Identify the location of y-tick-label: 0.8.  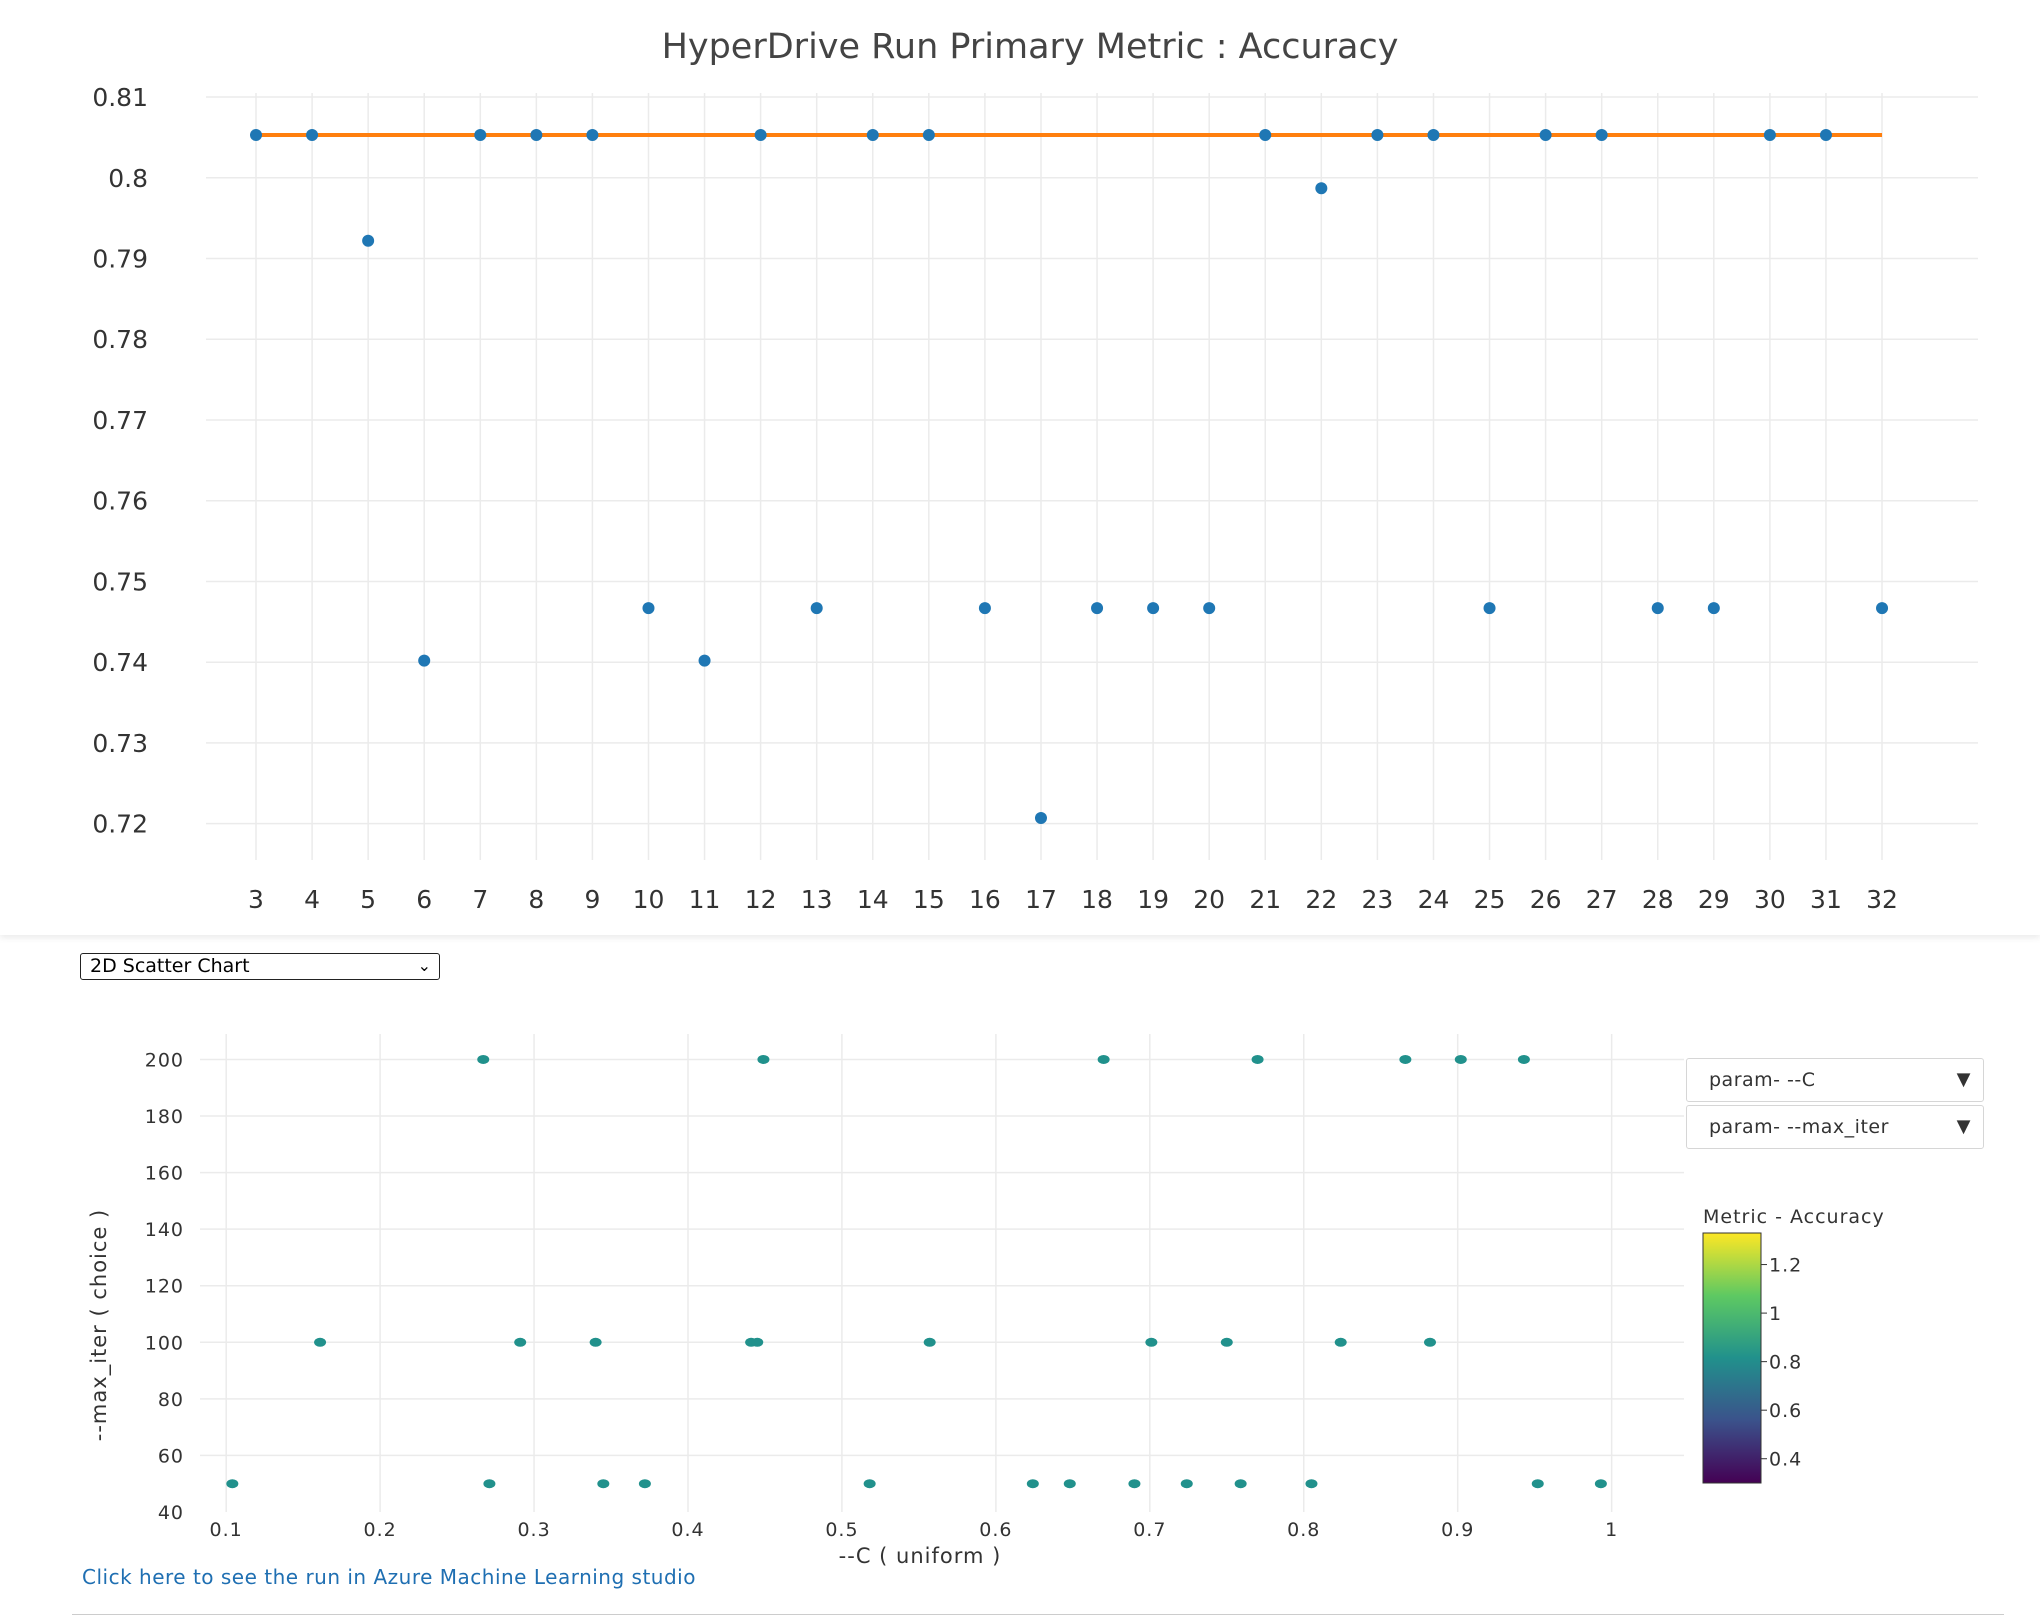
(128, 178).